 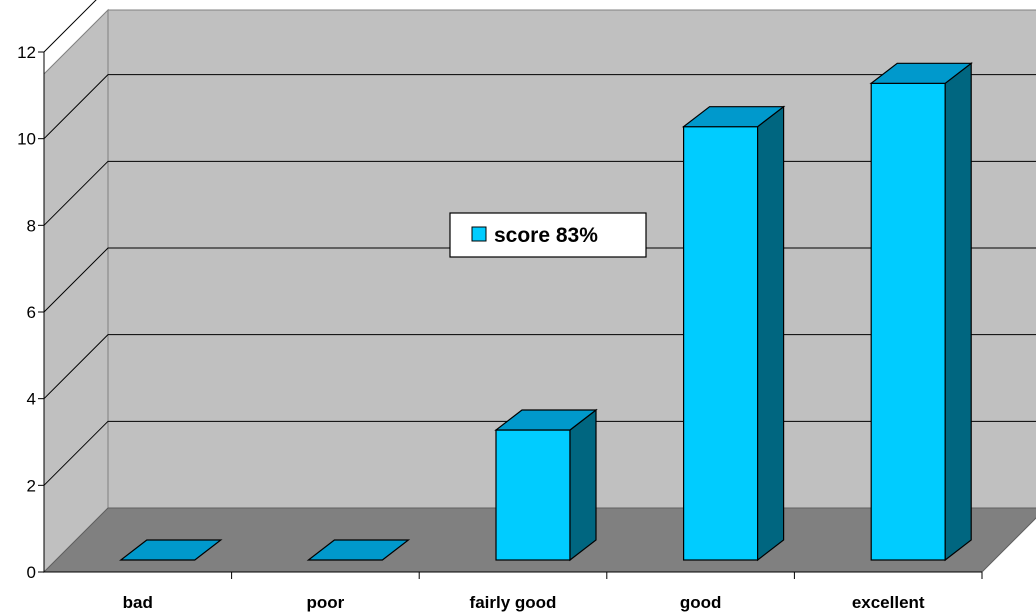 I want to click on y-tick-label: 0, so click(x=31, y=572).